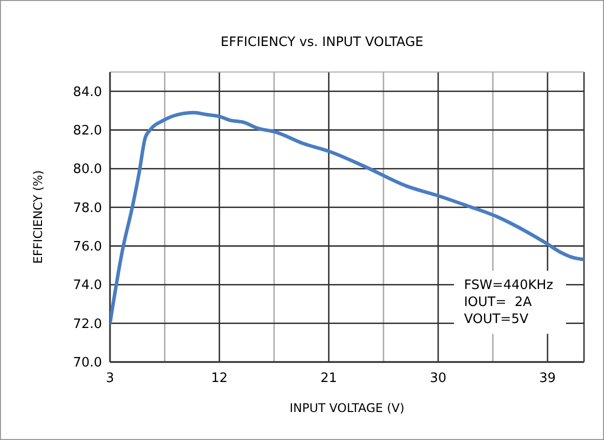  Describe the element at coordinates (496, 319) in the screenshot. I see `annotation: VOUT=5V` at that location.